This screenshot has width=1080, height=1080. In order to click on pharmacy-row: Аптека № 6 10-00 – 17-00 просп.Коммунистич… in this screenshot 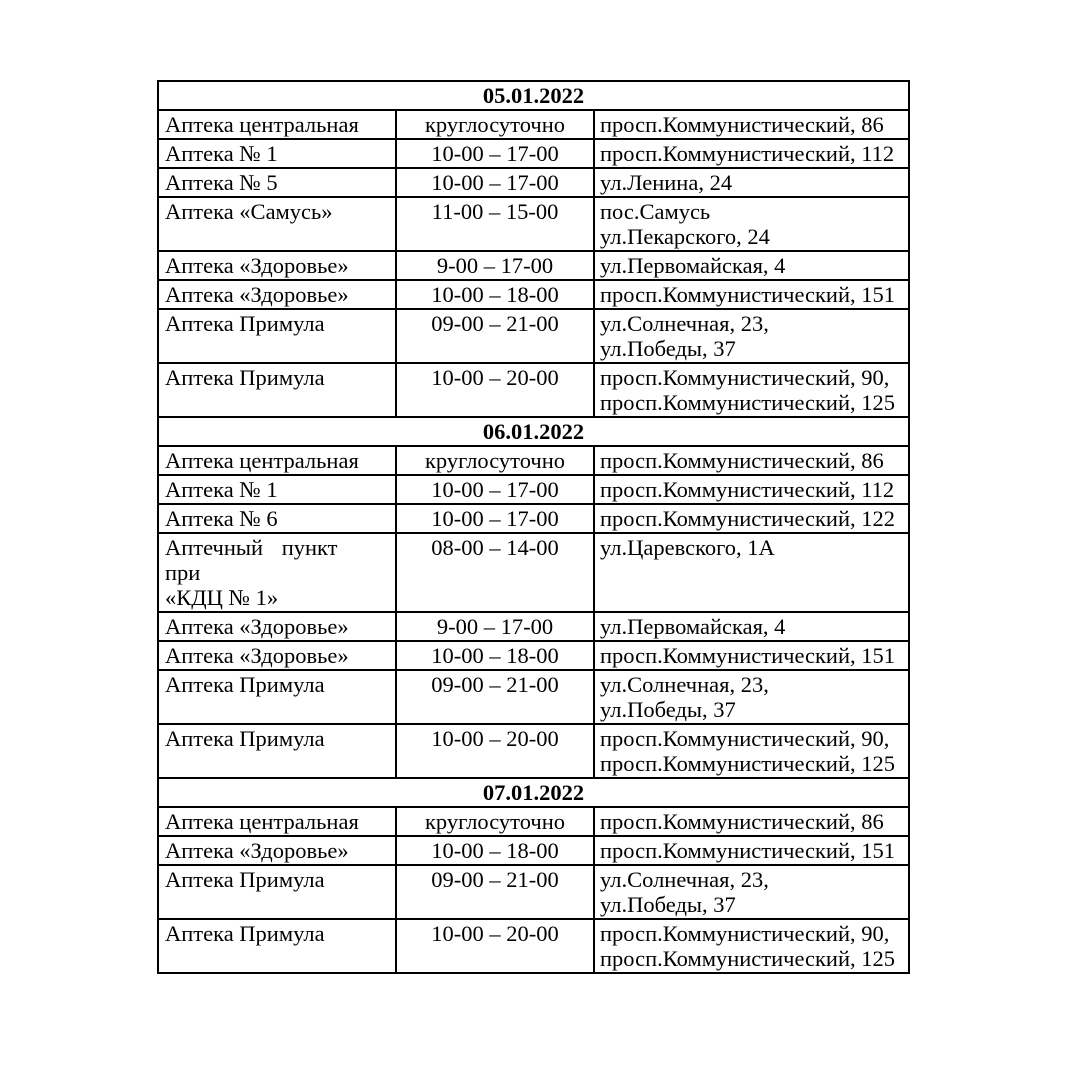, I will do `click(534, 518)`.